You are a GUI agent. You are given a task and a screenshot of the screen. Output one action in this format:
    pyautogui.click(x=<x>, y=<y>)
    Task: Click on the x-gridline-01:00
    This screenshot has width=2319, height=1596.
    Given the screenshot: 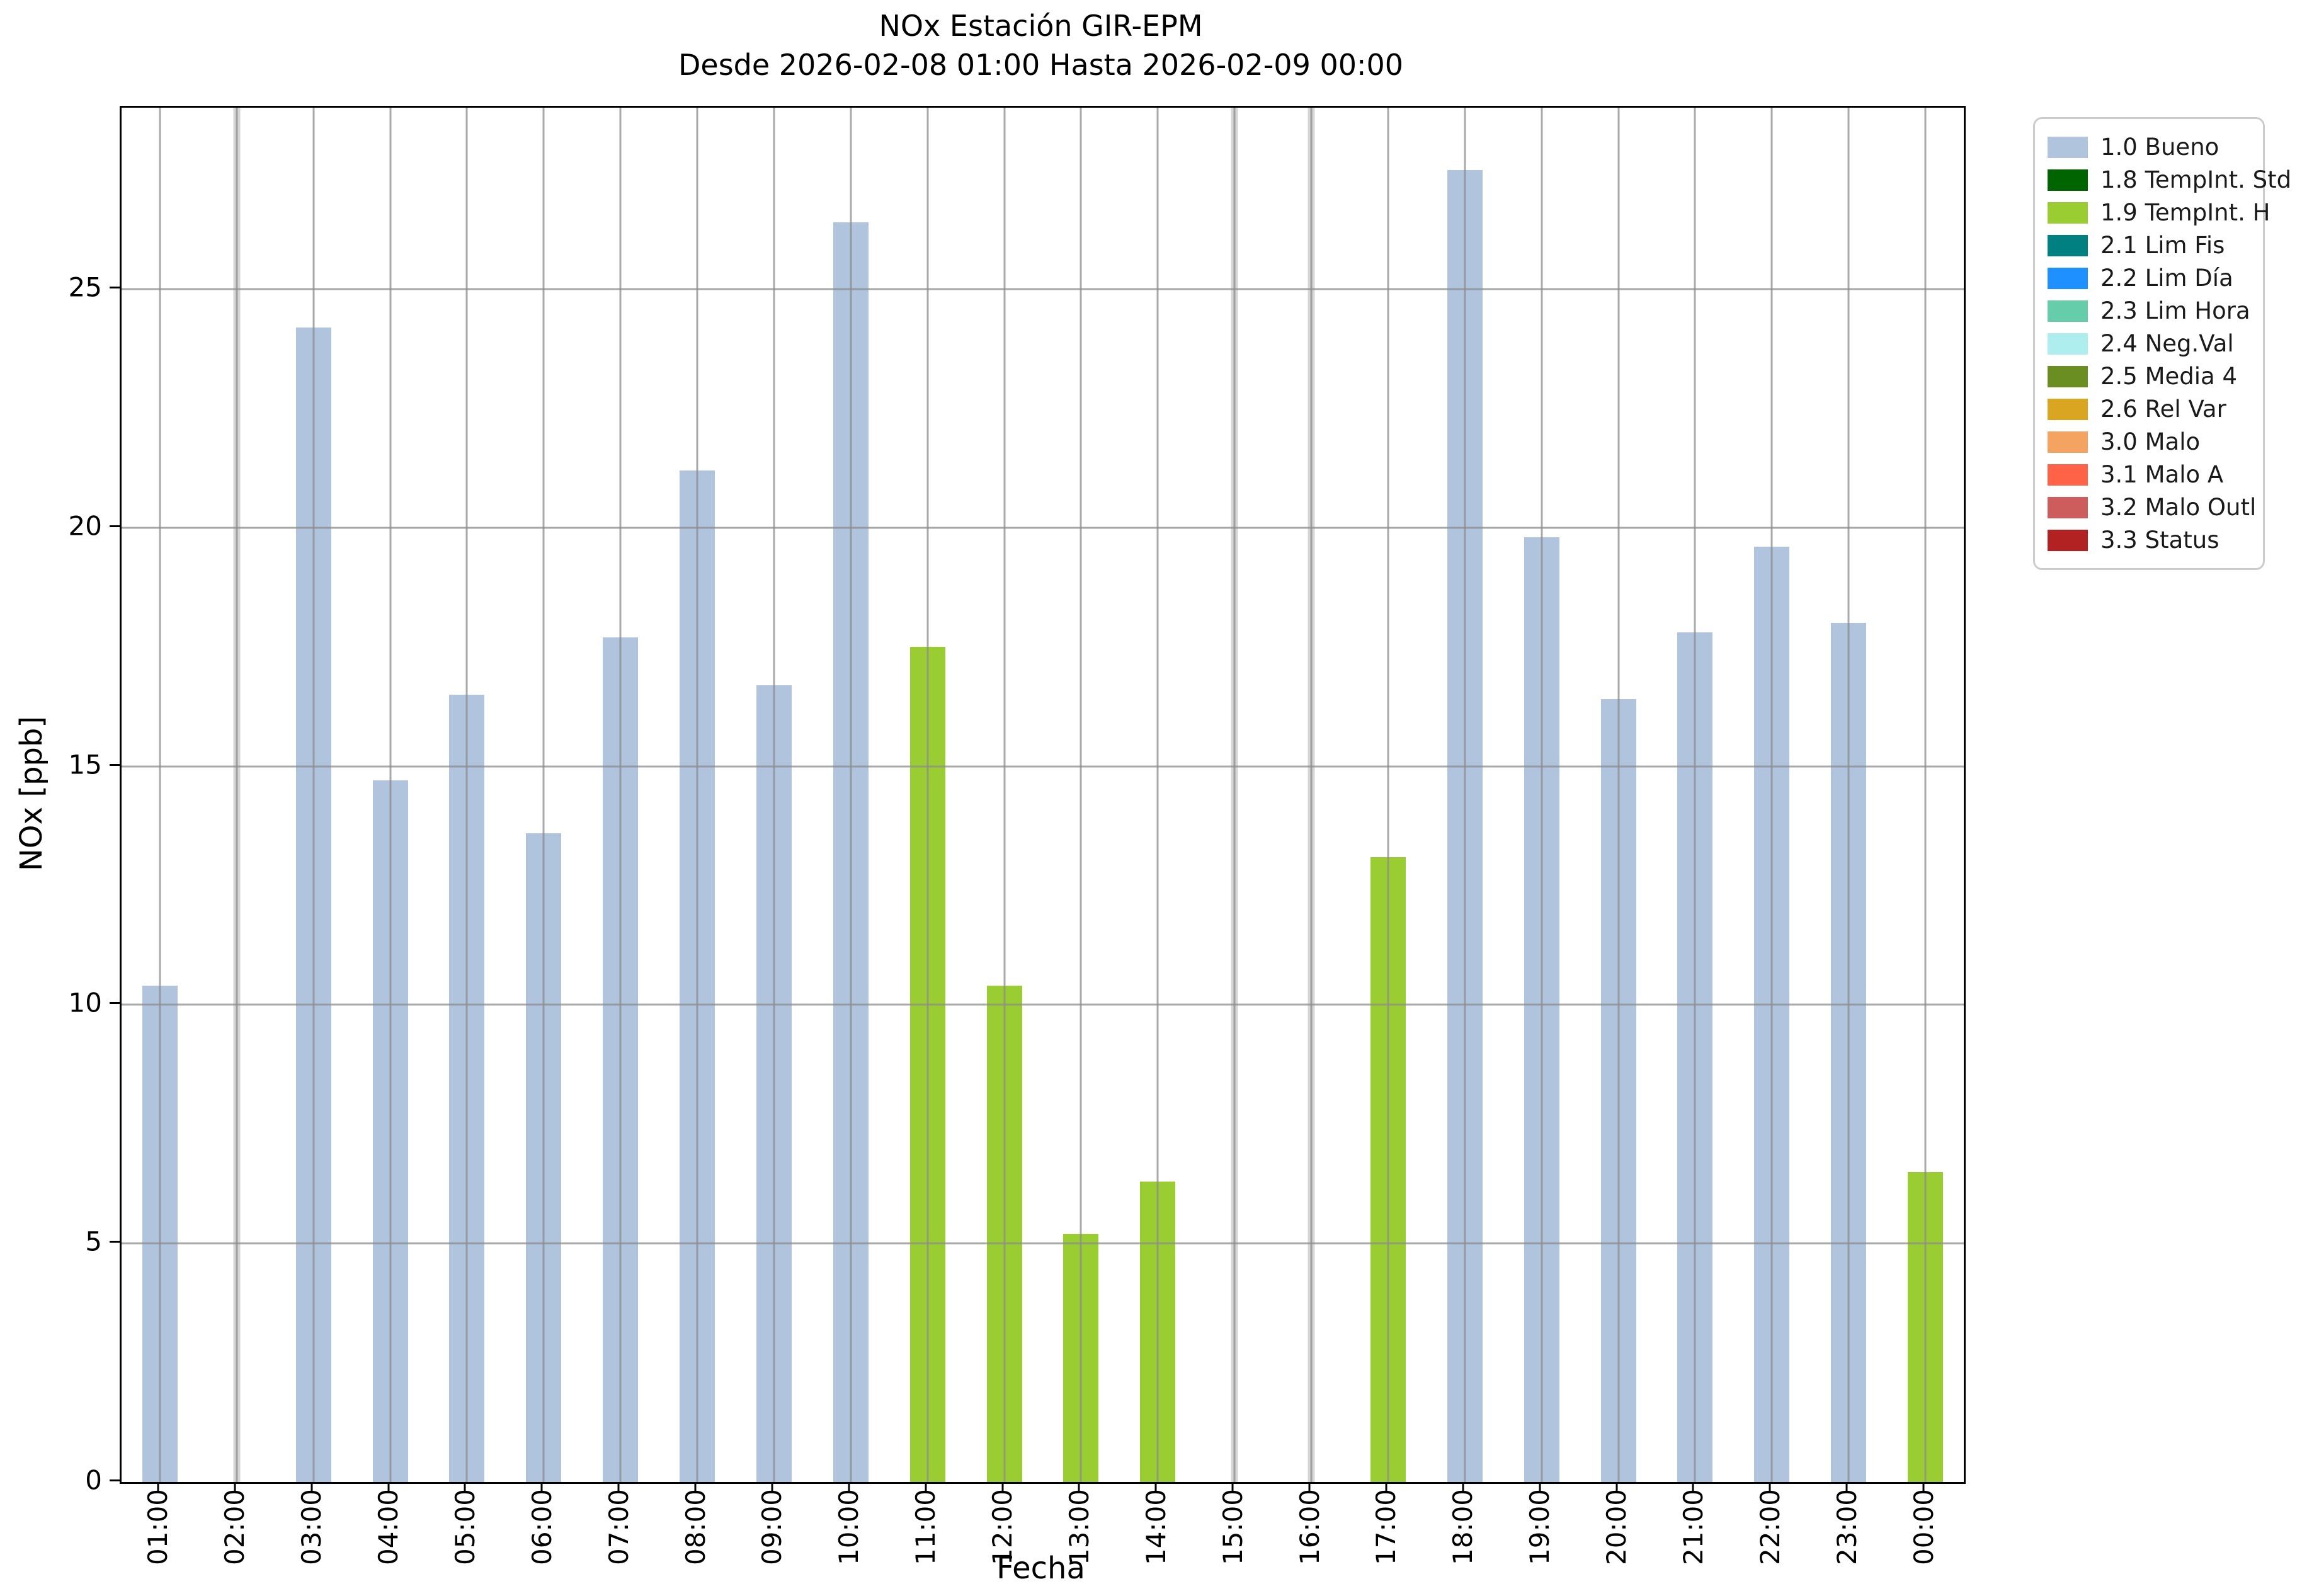 What is the action you would take?
    pyautogui.click(x=160, y=795)
    